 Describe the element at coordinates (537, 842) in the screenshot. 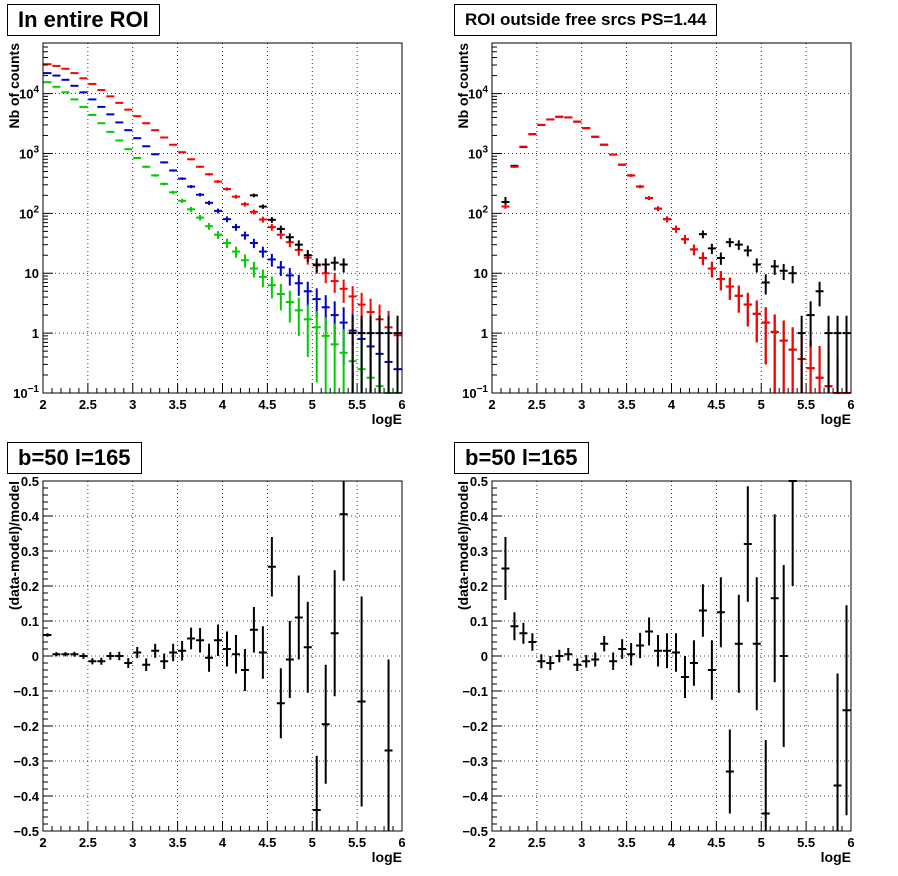

I see `x-tick-label: 2.5` at that location.